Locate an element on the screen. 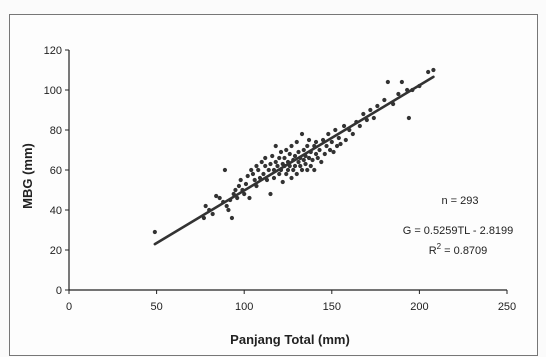 Image resolution: width=546 pixels, height=357 pixels. equation-annotation: G = 0.5259TL - 2.8199 is located at coordinates (458, 231).